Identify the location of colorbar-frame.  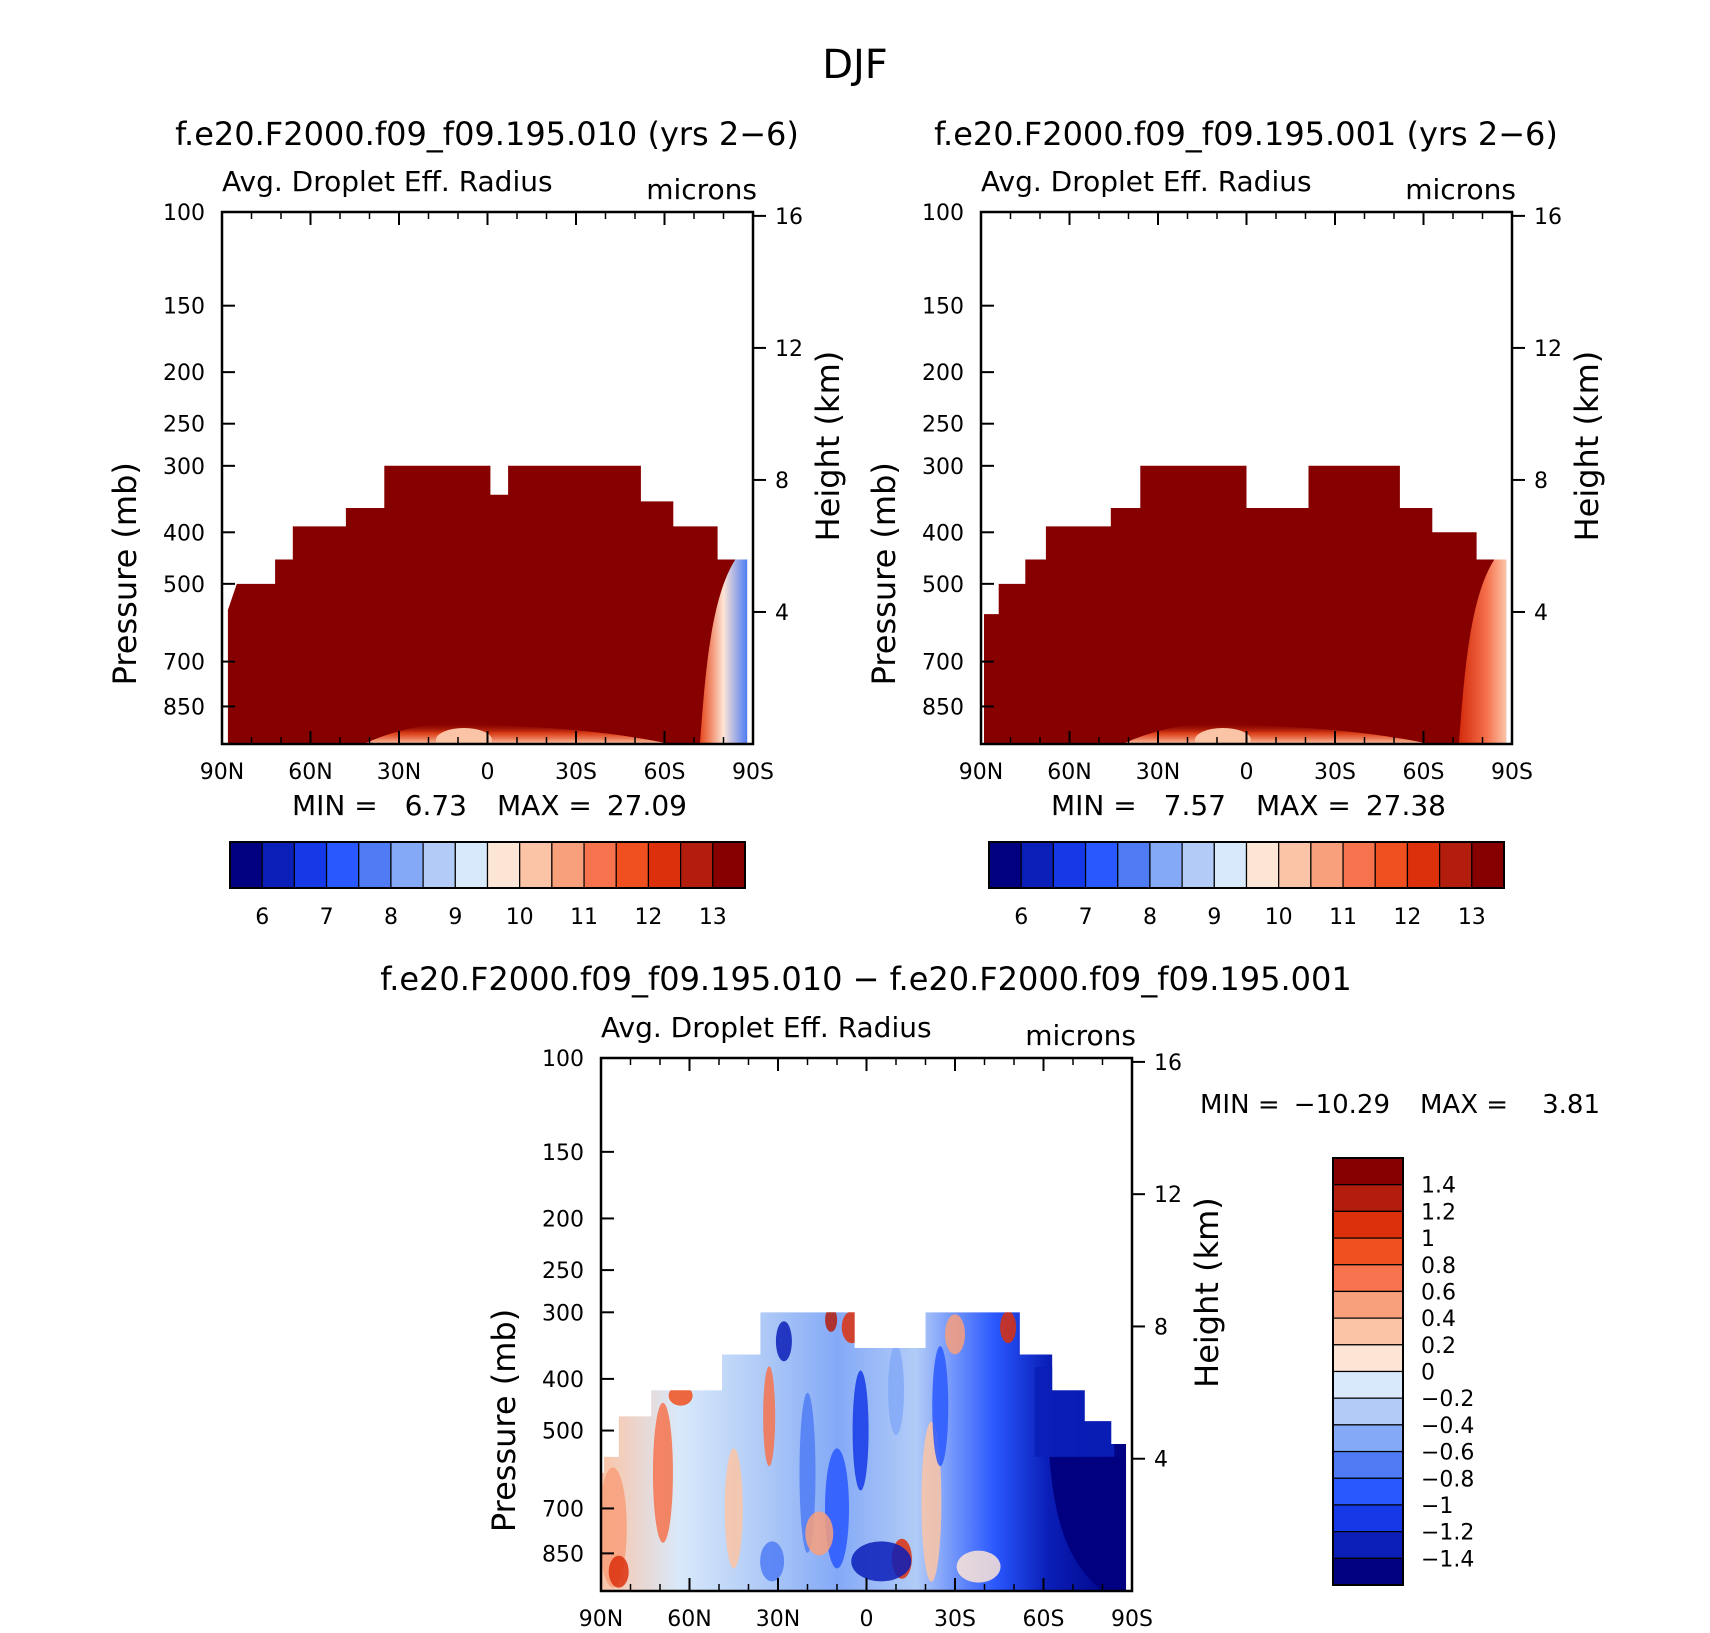
(487, 865).